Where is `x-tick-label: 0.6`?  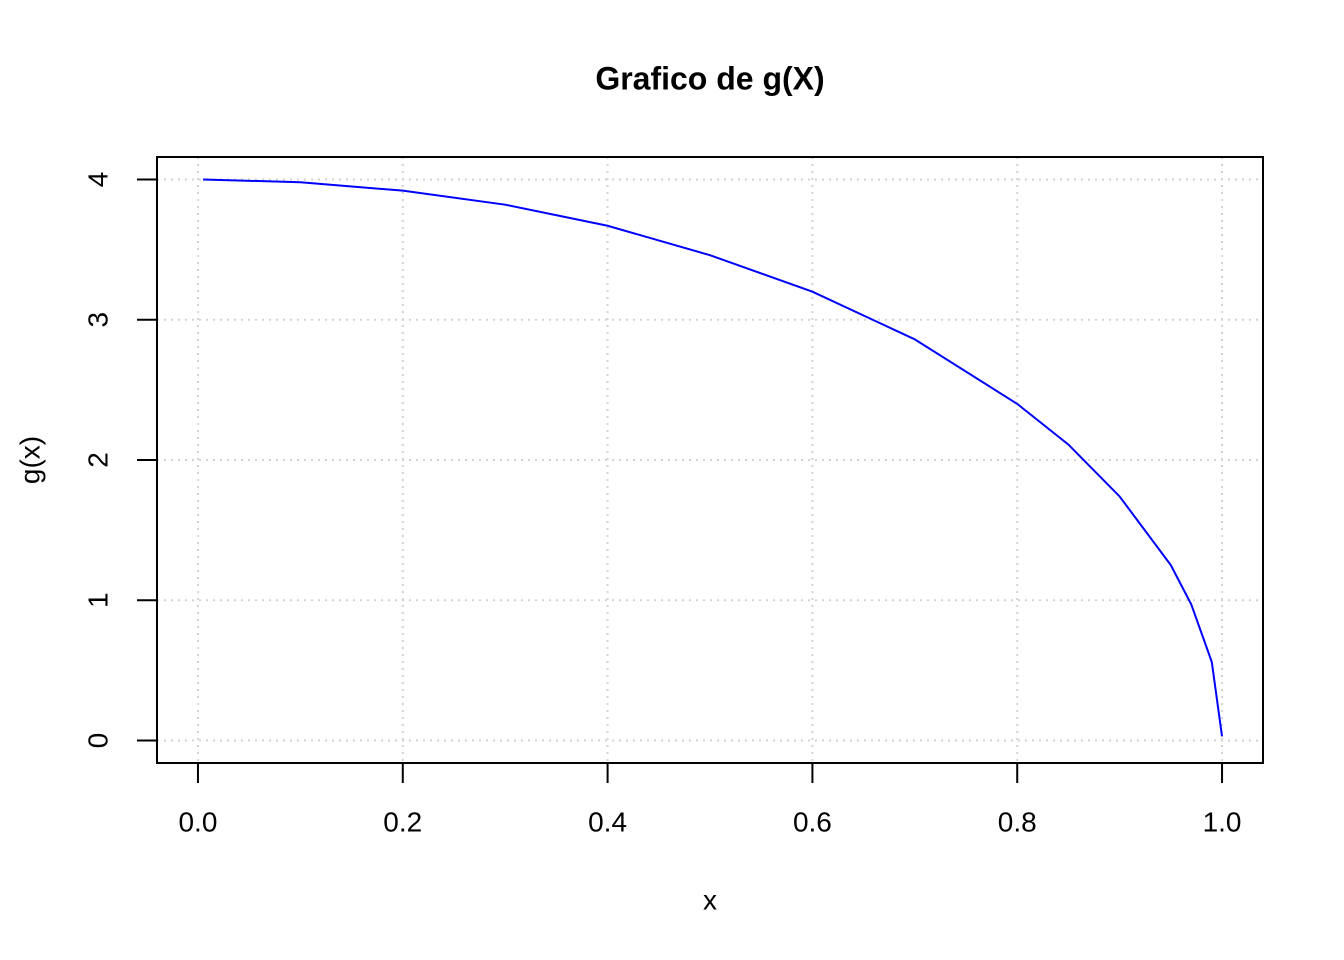 x-tick-label: 0.6 is located at coordinates (812, 821).